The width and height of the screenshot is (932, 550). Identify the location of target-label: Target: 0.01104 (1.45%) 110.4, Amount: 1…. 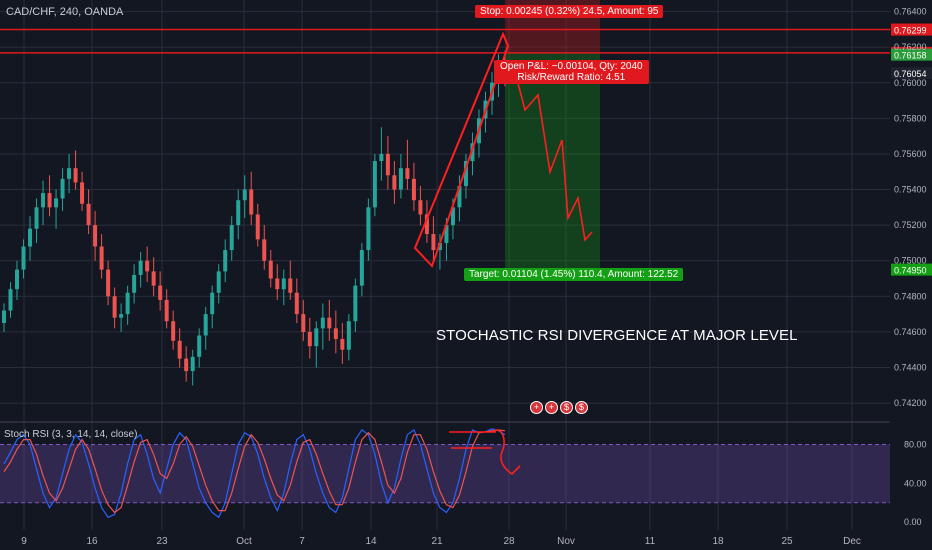
(574, 274).